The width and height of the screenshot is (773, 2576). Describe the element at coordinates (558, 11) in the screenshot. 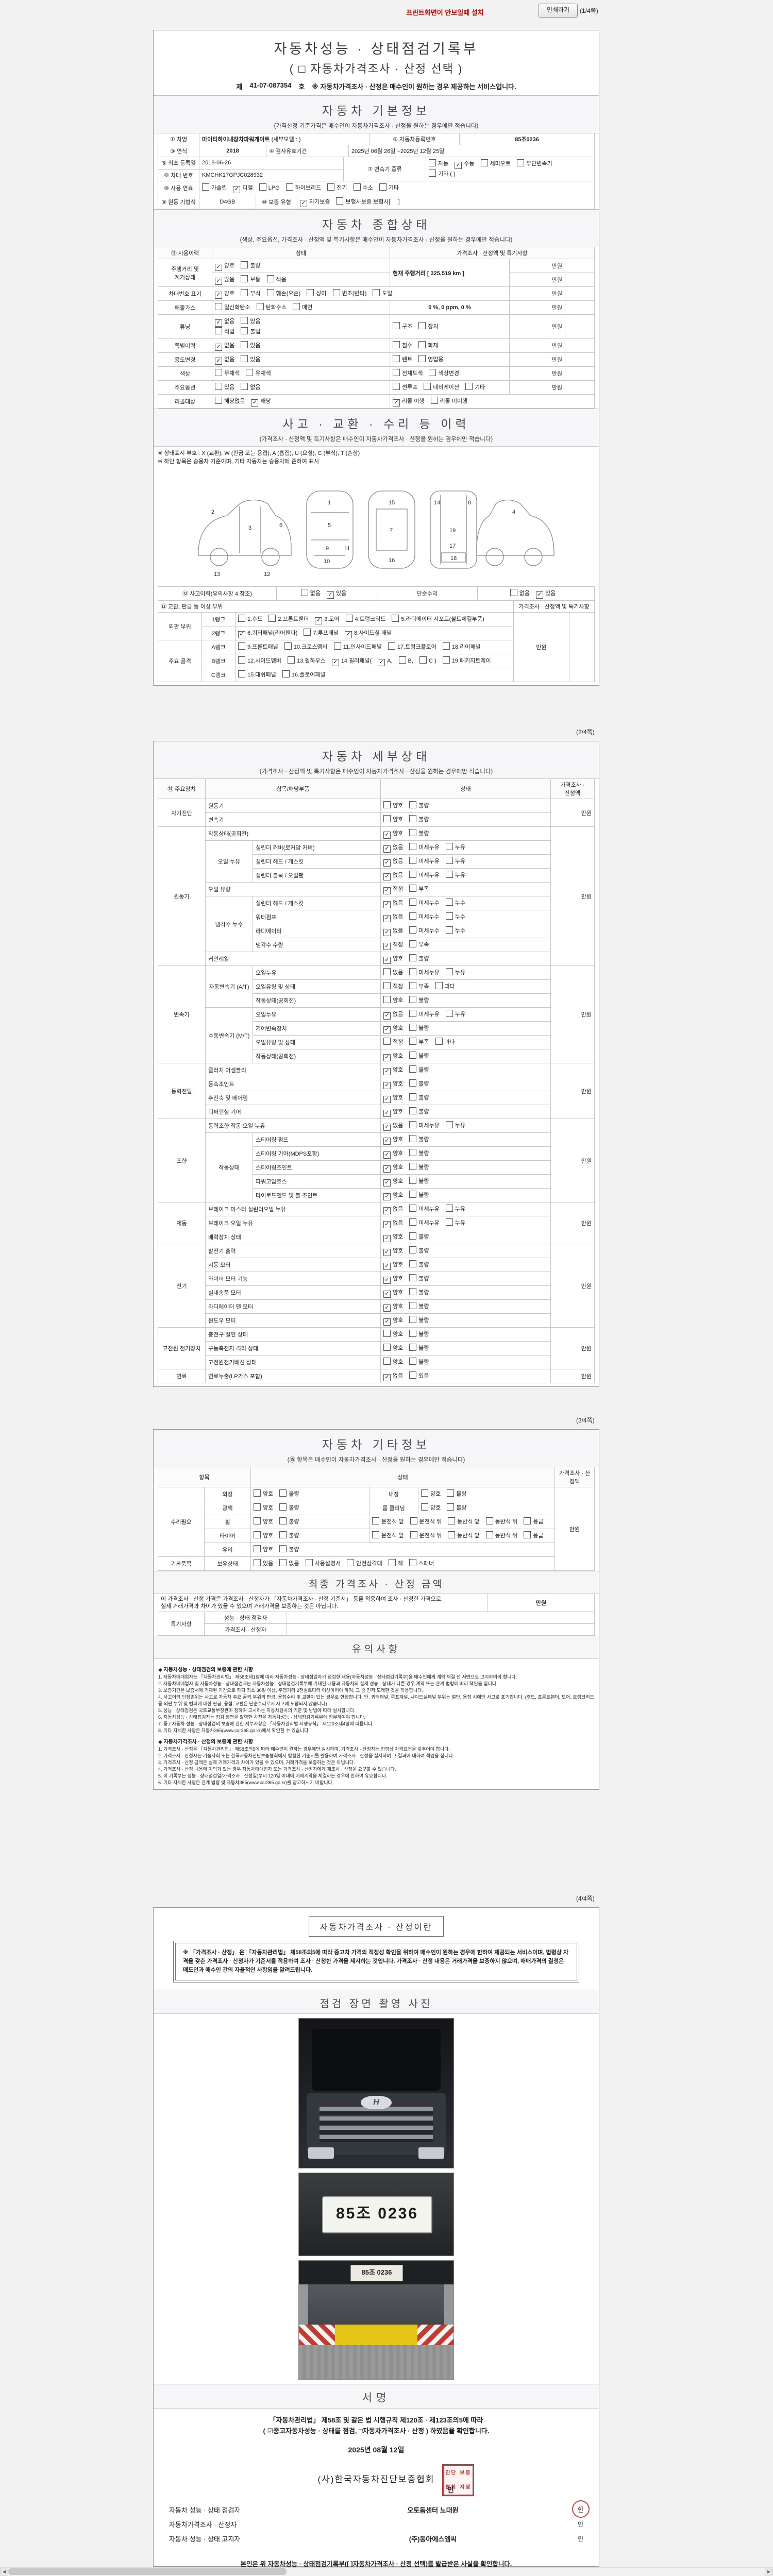

I see `print-button: 인쇄하기` at that location.